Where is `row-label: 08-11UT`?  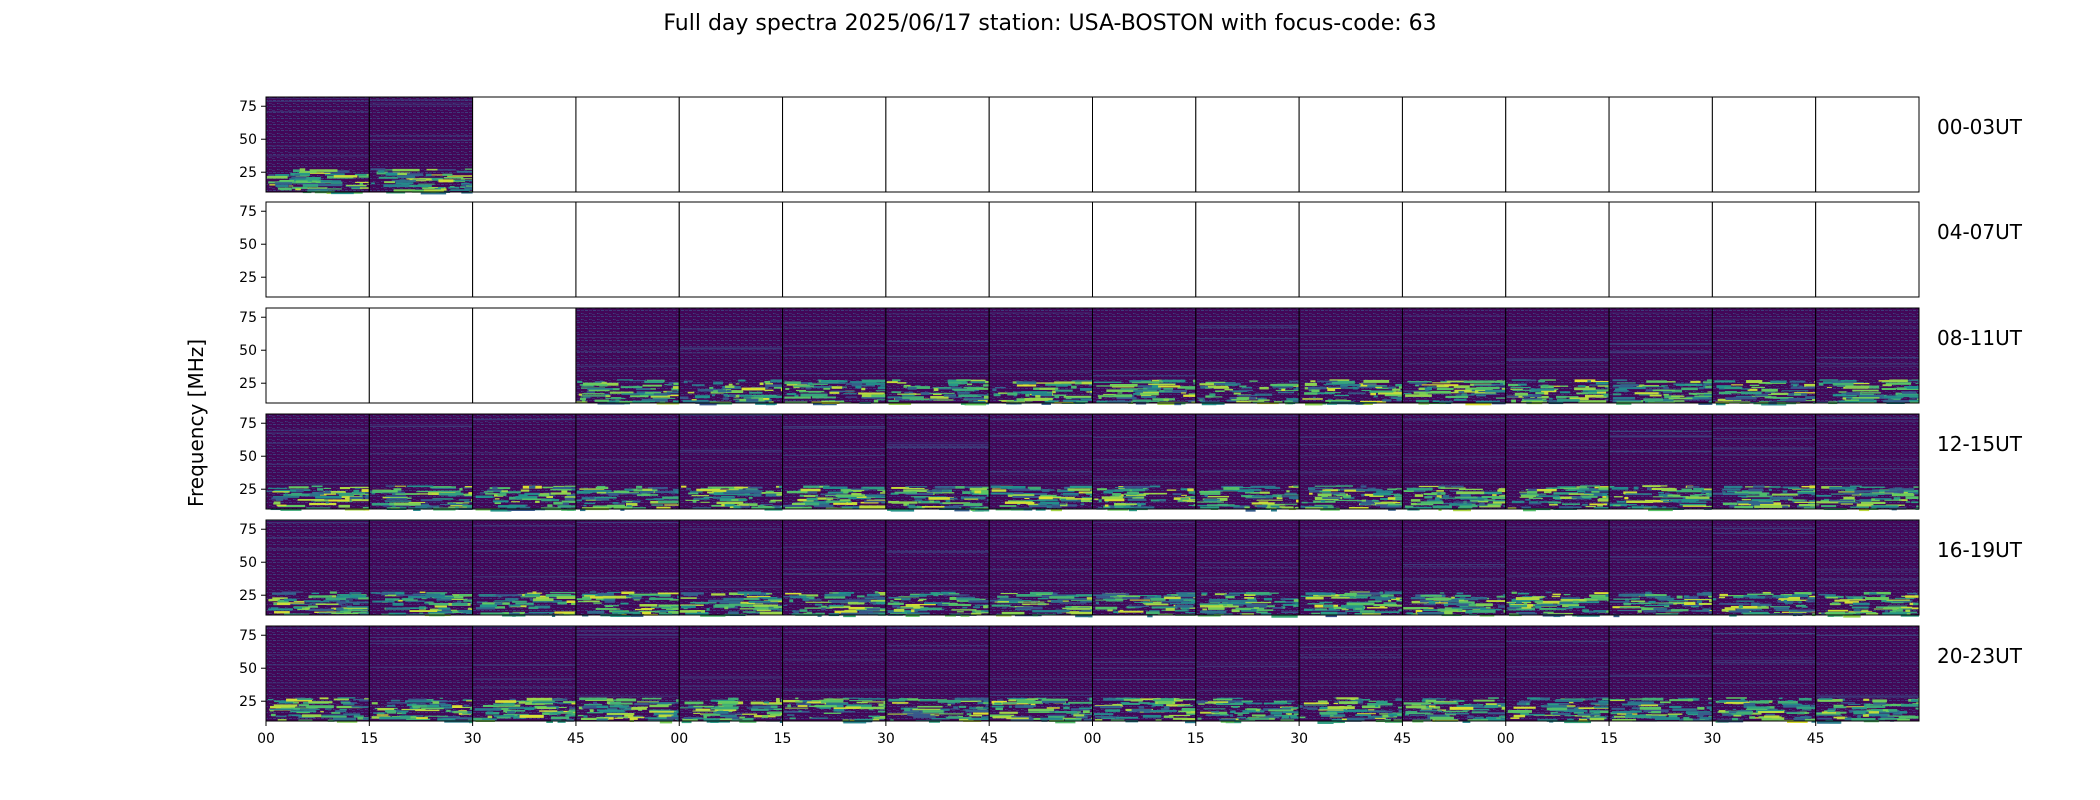
row-label: 08-11UT is located at coordinates (1980, 338).